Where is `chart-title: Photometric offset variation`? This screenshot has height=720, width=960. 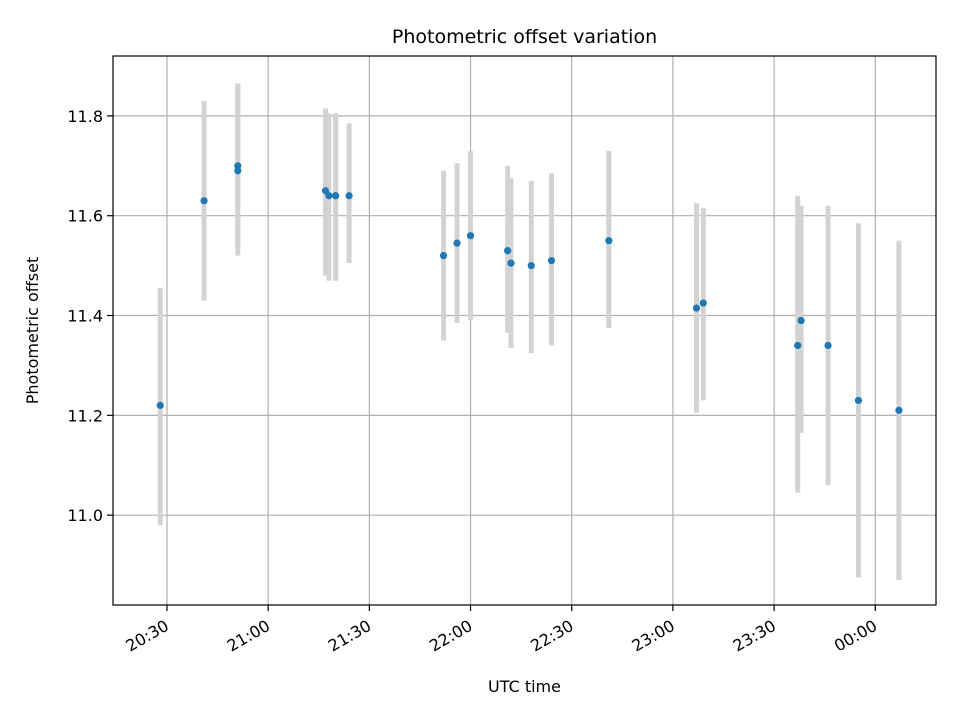
chart-title: Photometric offset variation is located at coordinates (524, 37).